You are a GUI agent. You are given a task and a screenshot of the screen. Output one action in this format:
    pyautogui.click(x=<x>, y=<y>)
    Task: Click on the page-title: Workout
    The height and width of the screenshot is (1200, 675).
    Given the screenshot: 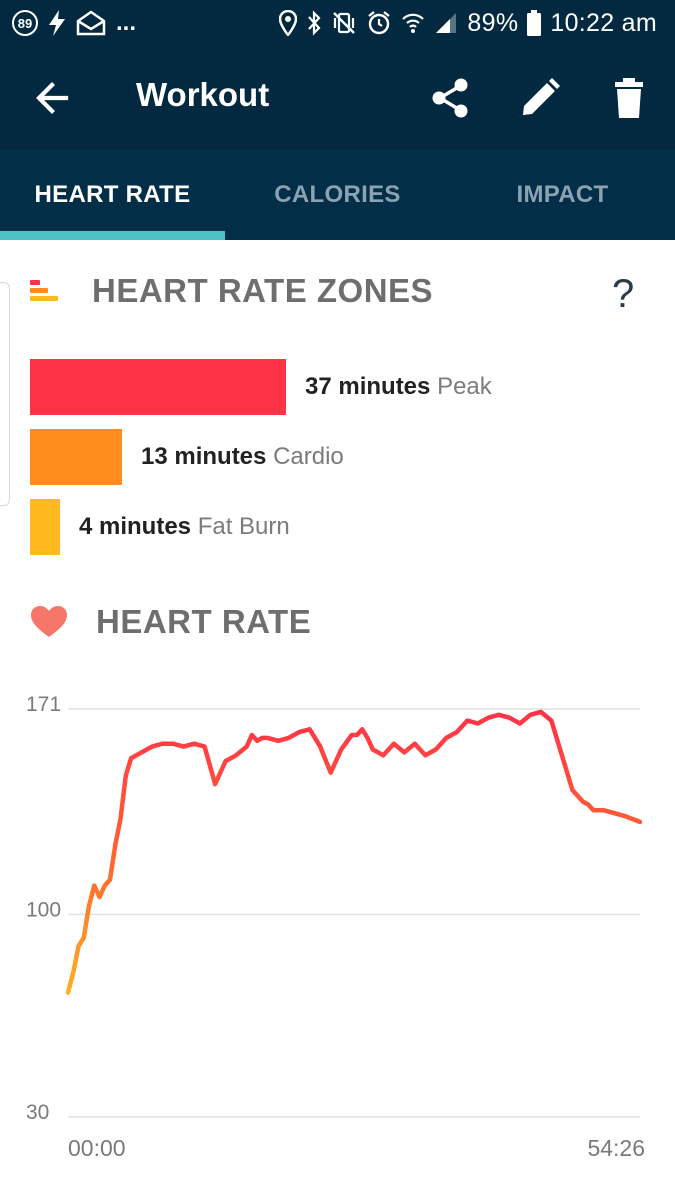 What is the action you would take?
    pyautogui.click(x=203, y=94)
    